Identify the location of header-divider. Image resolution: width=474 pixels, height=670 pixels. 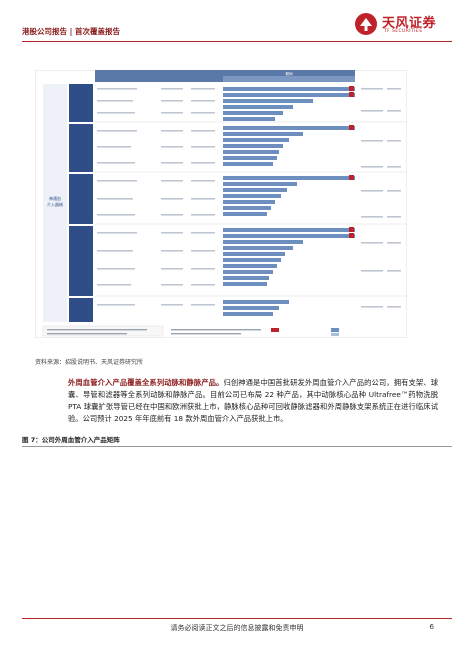
(237, 41).